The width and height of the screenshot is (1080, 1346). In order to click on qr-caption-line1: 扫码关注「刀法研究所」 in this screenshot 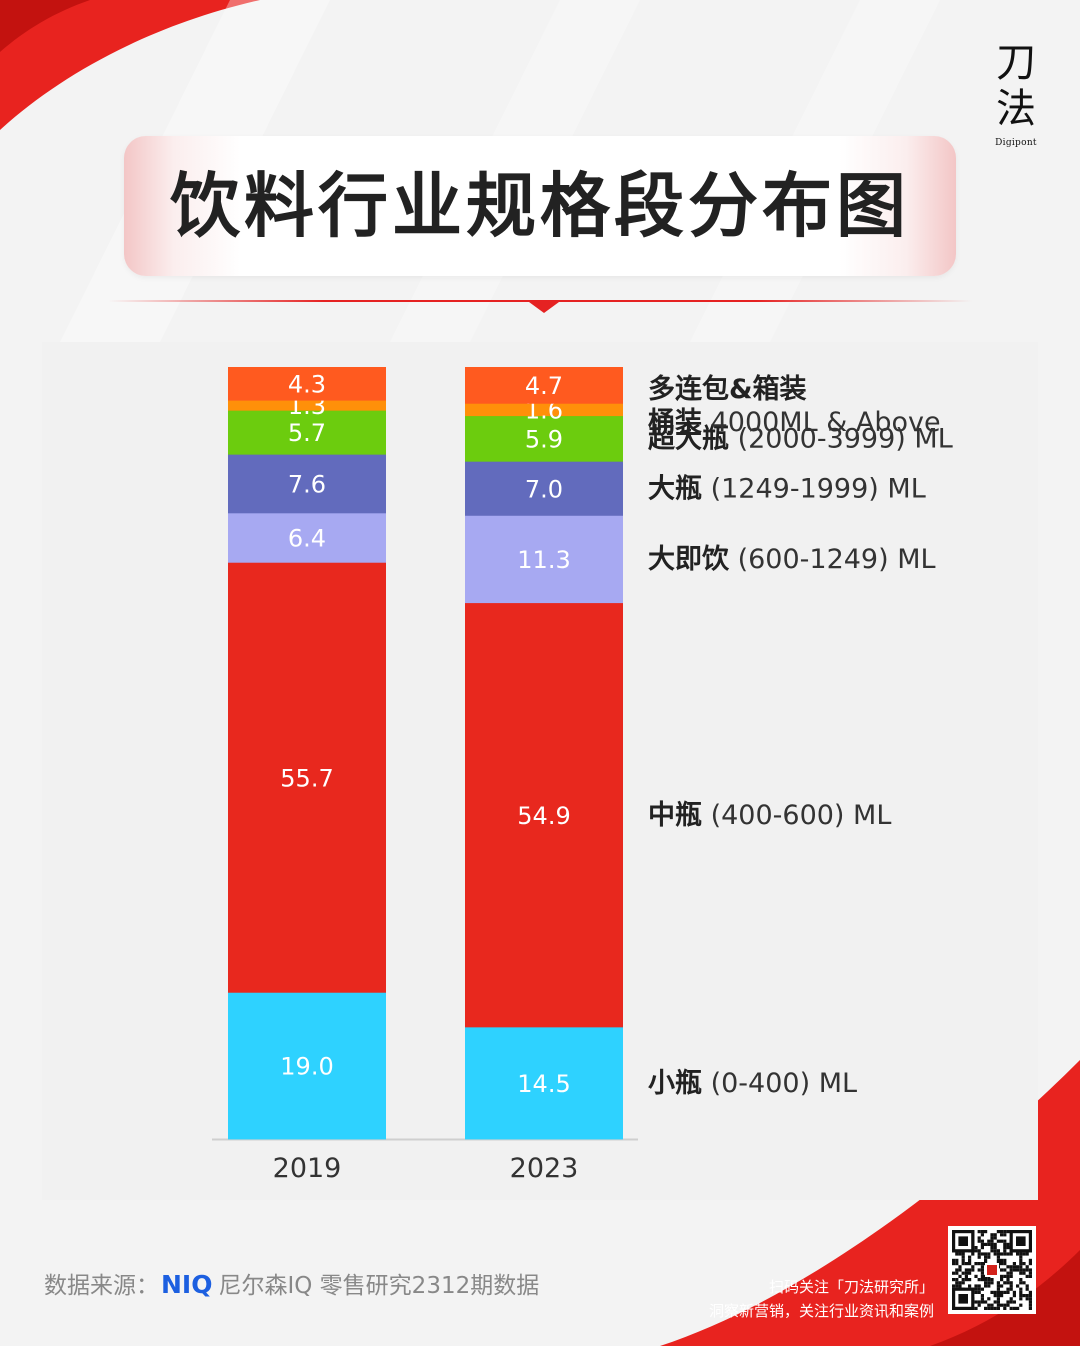, I will do `click(851, 1287)`.